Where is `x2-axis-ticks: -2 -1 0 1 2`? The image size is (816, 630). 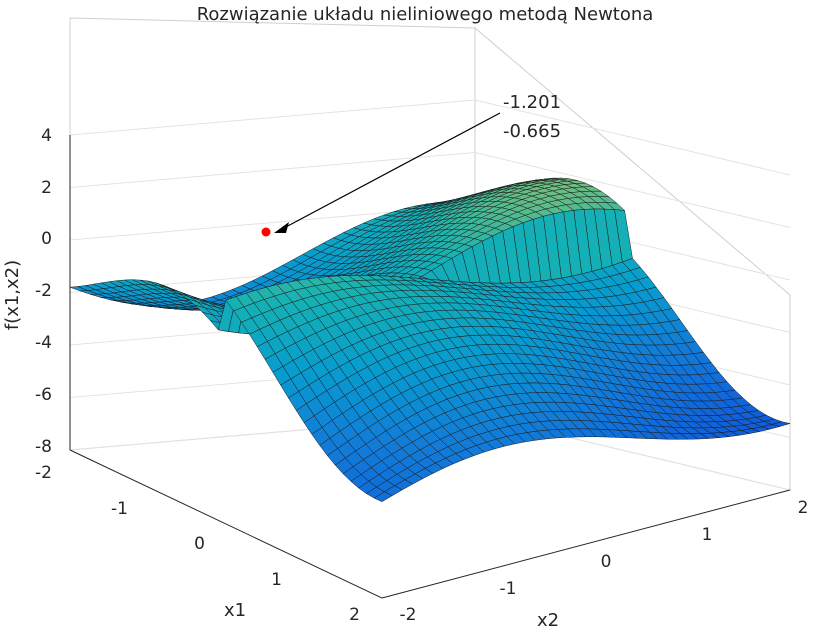 x2-axis-ticks: -2 -1 0 1 2 is located at coordinates (604, 561).